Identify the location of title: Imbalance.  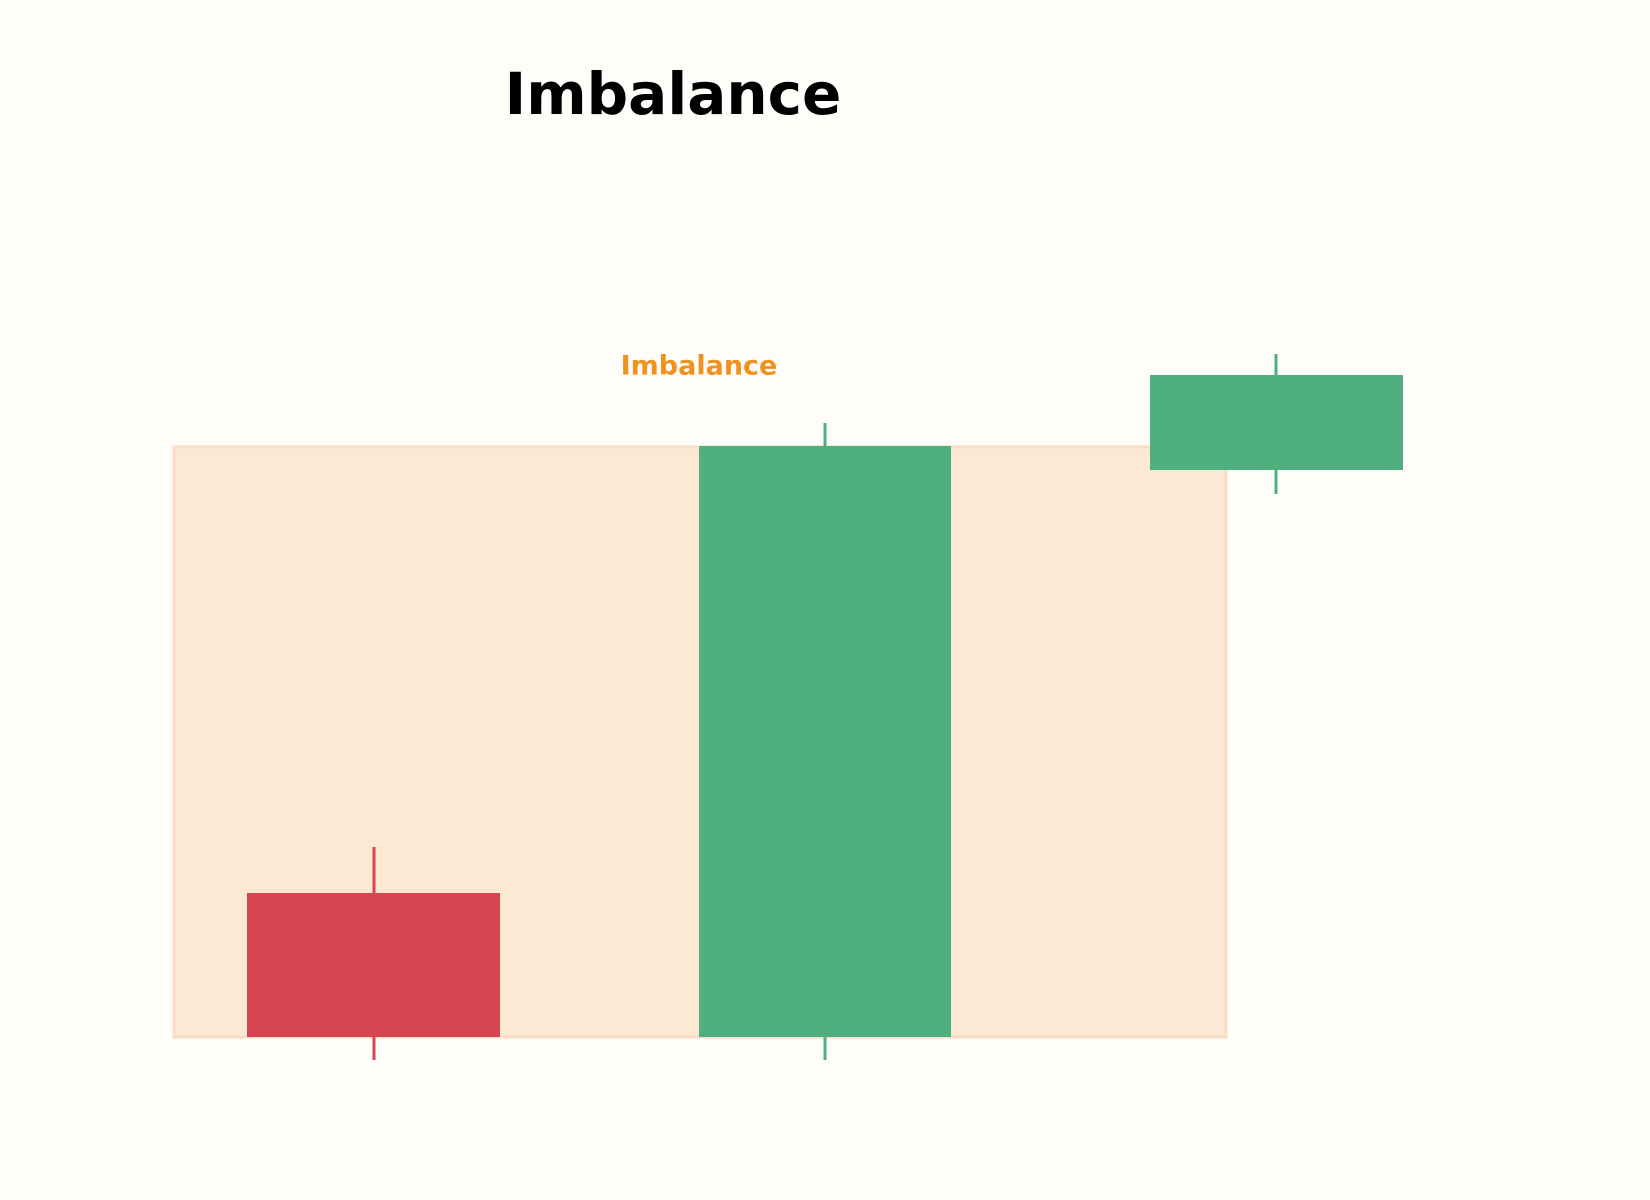
(673, 94).